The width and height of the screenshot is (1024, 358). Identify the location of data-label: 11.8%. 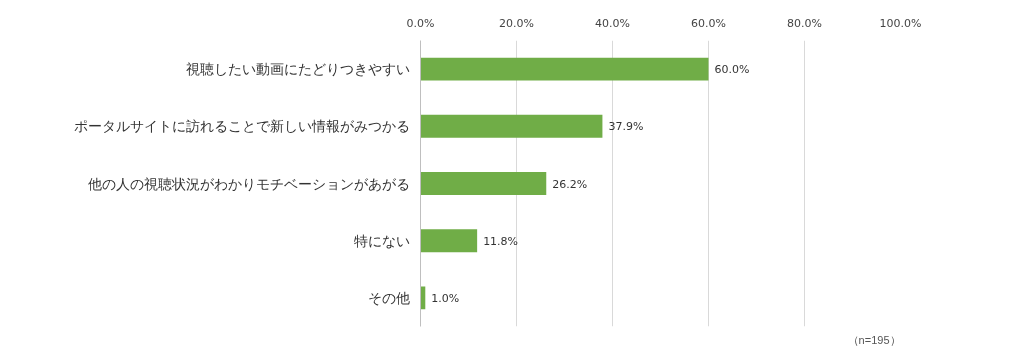
(501, 241).